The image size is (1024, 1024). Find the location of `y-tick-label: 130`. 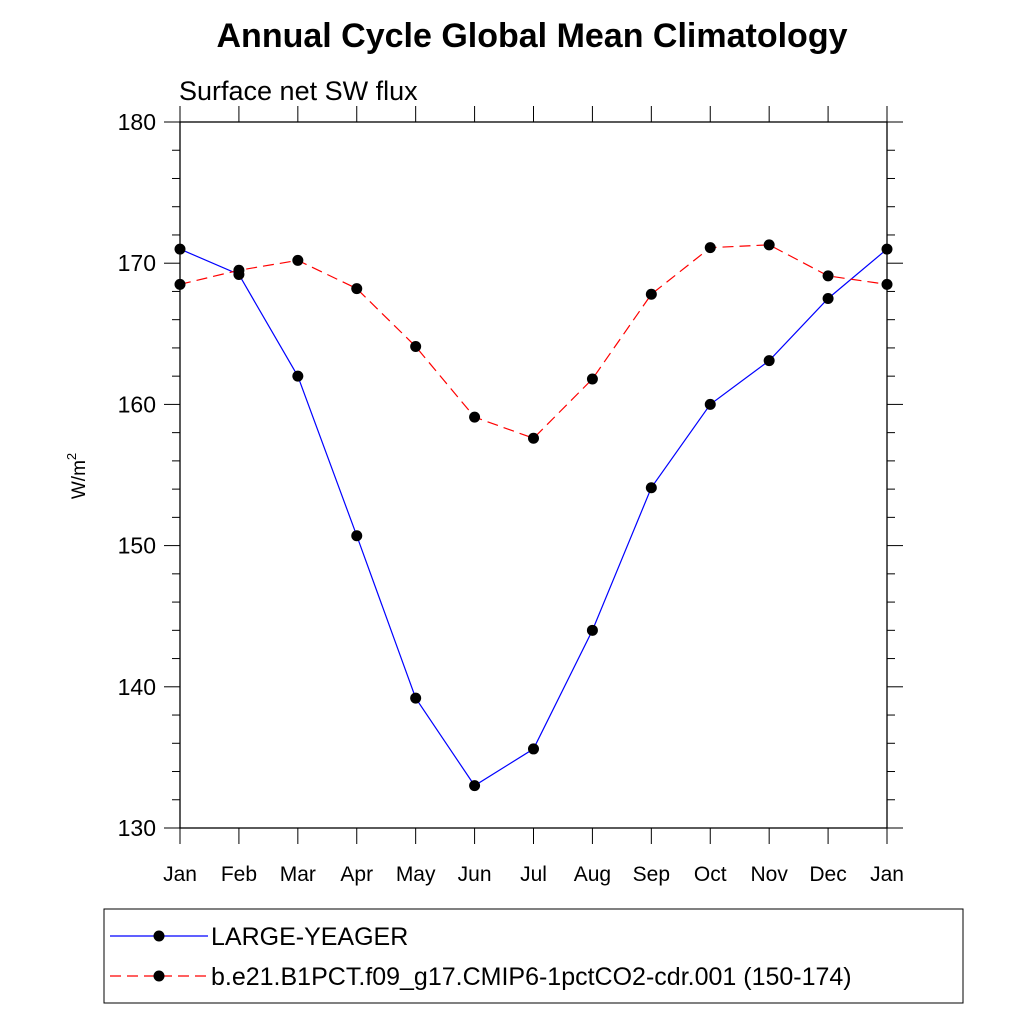

y-tick-label: 130 is located at coordinates (137, 828).